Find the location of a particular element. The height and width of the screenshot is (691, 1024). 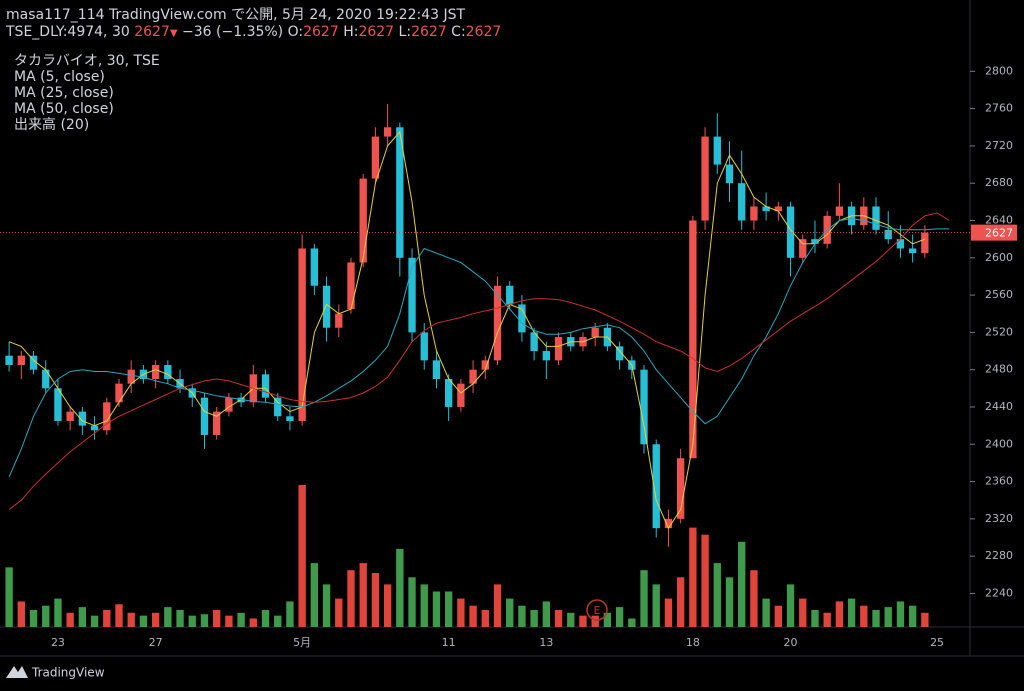

x-tick-label: 18 is located at coordinates (693, 642).